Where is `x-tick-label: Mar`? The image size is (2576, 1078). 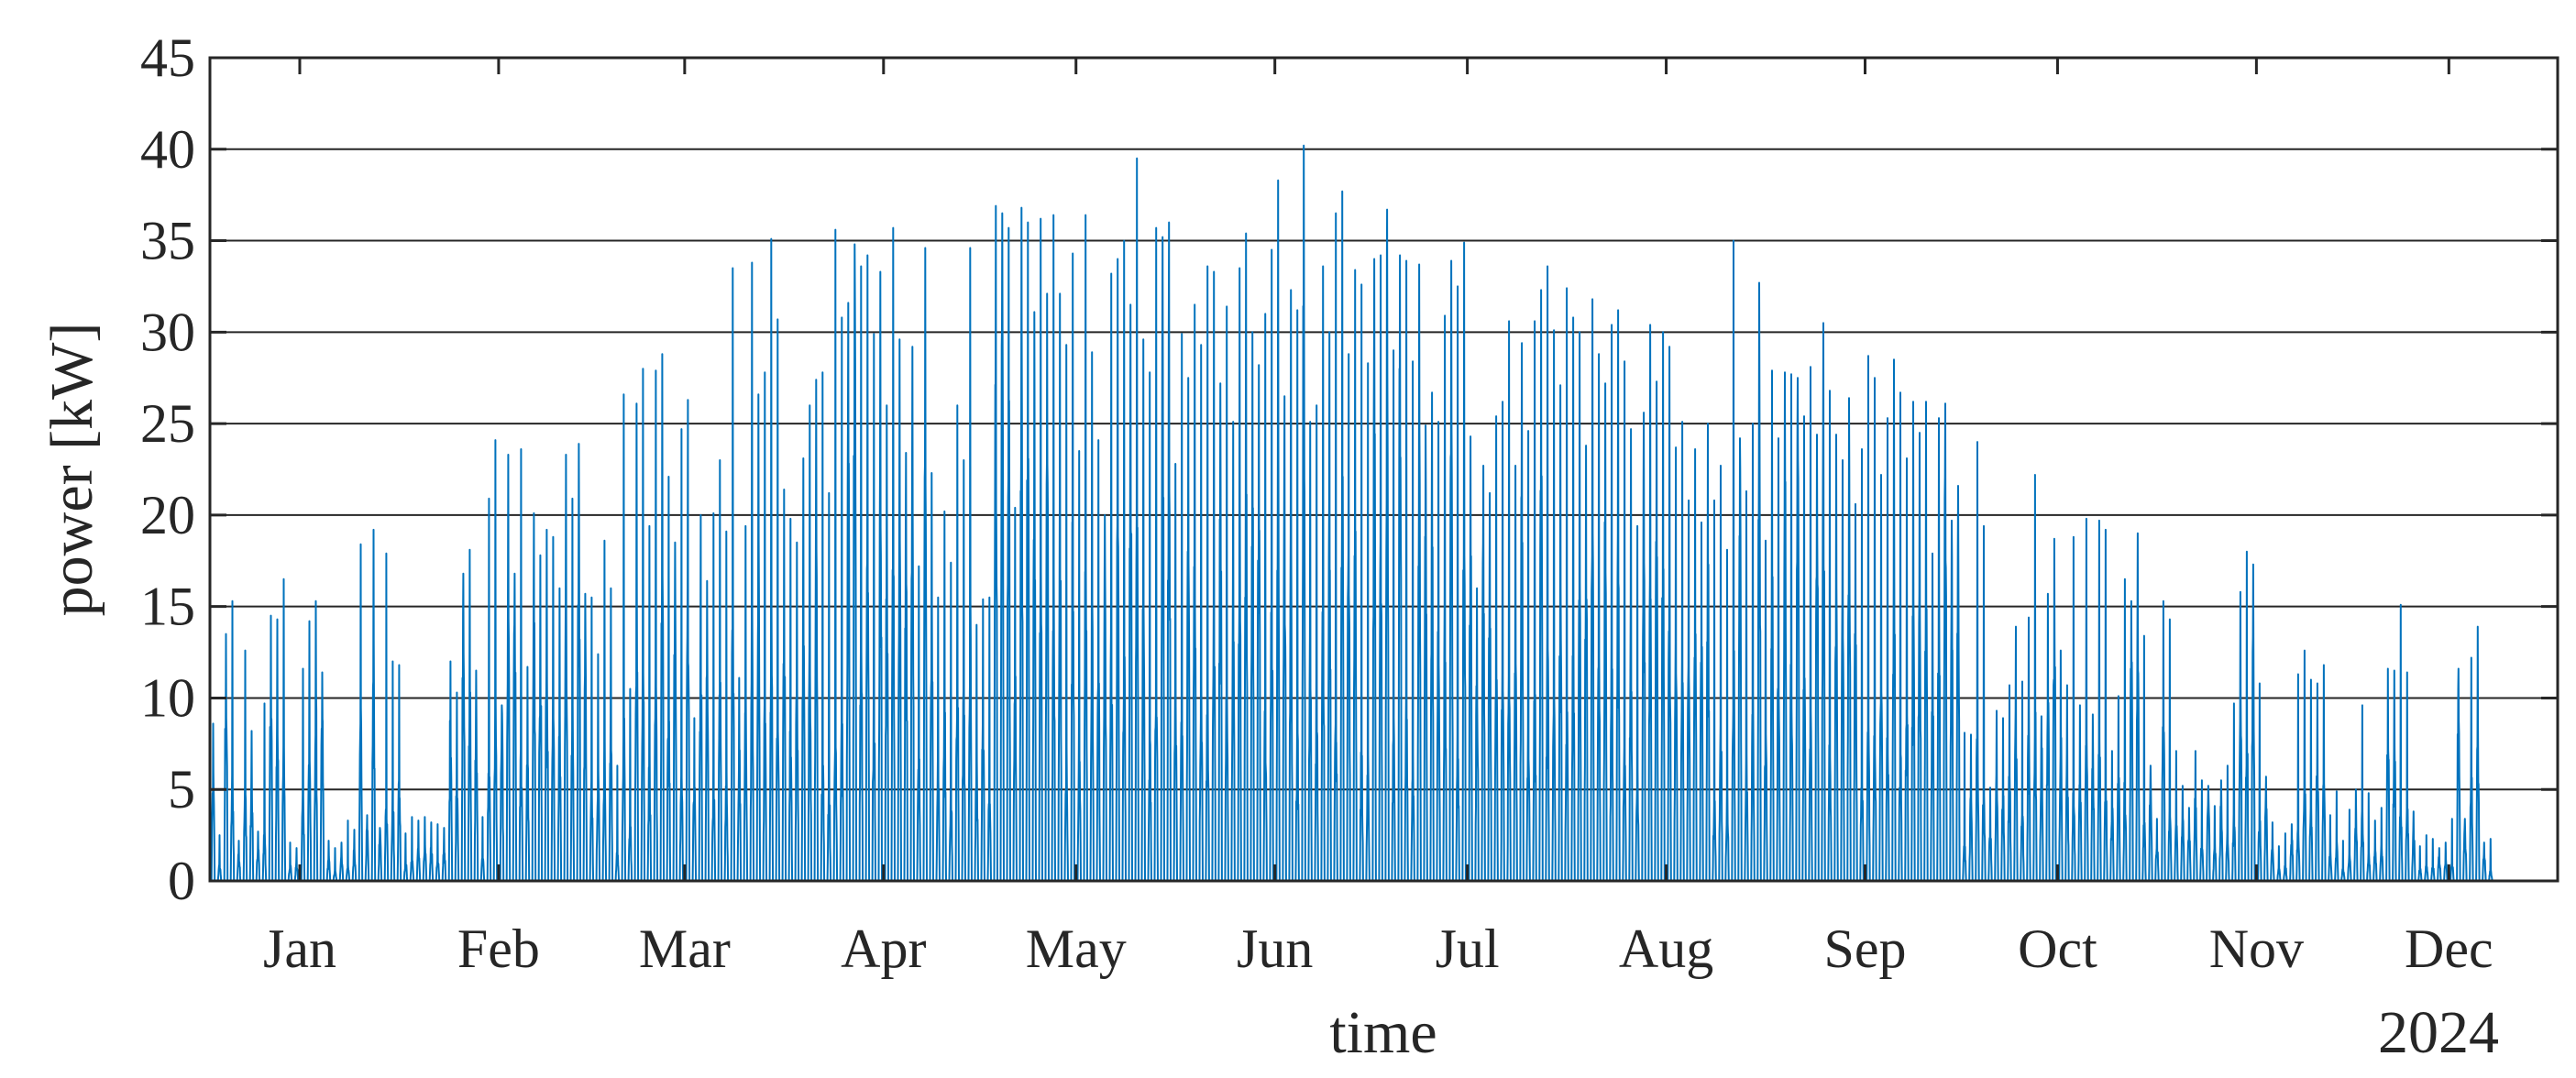 x-tick-label: Mar is located at coordinates (685, 948).